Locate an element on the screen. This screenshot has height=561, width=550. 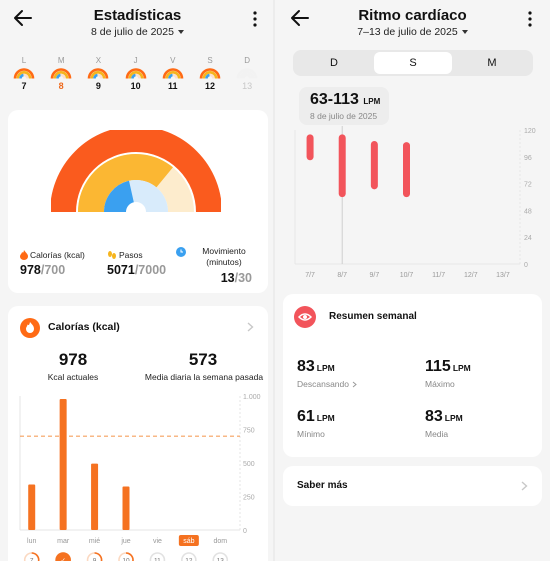
date-selector: 8 de julio de 2025 is located at coordinates (137, 32).